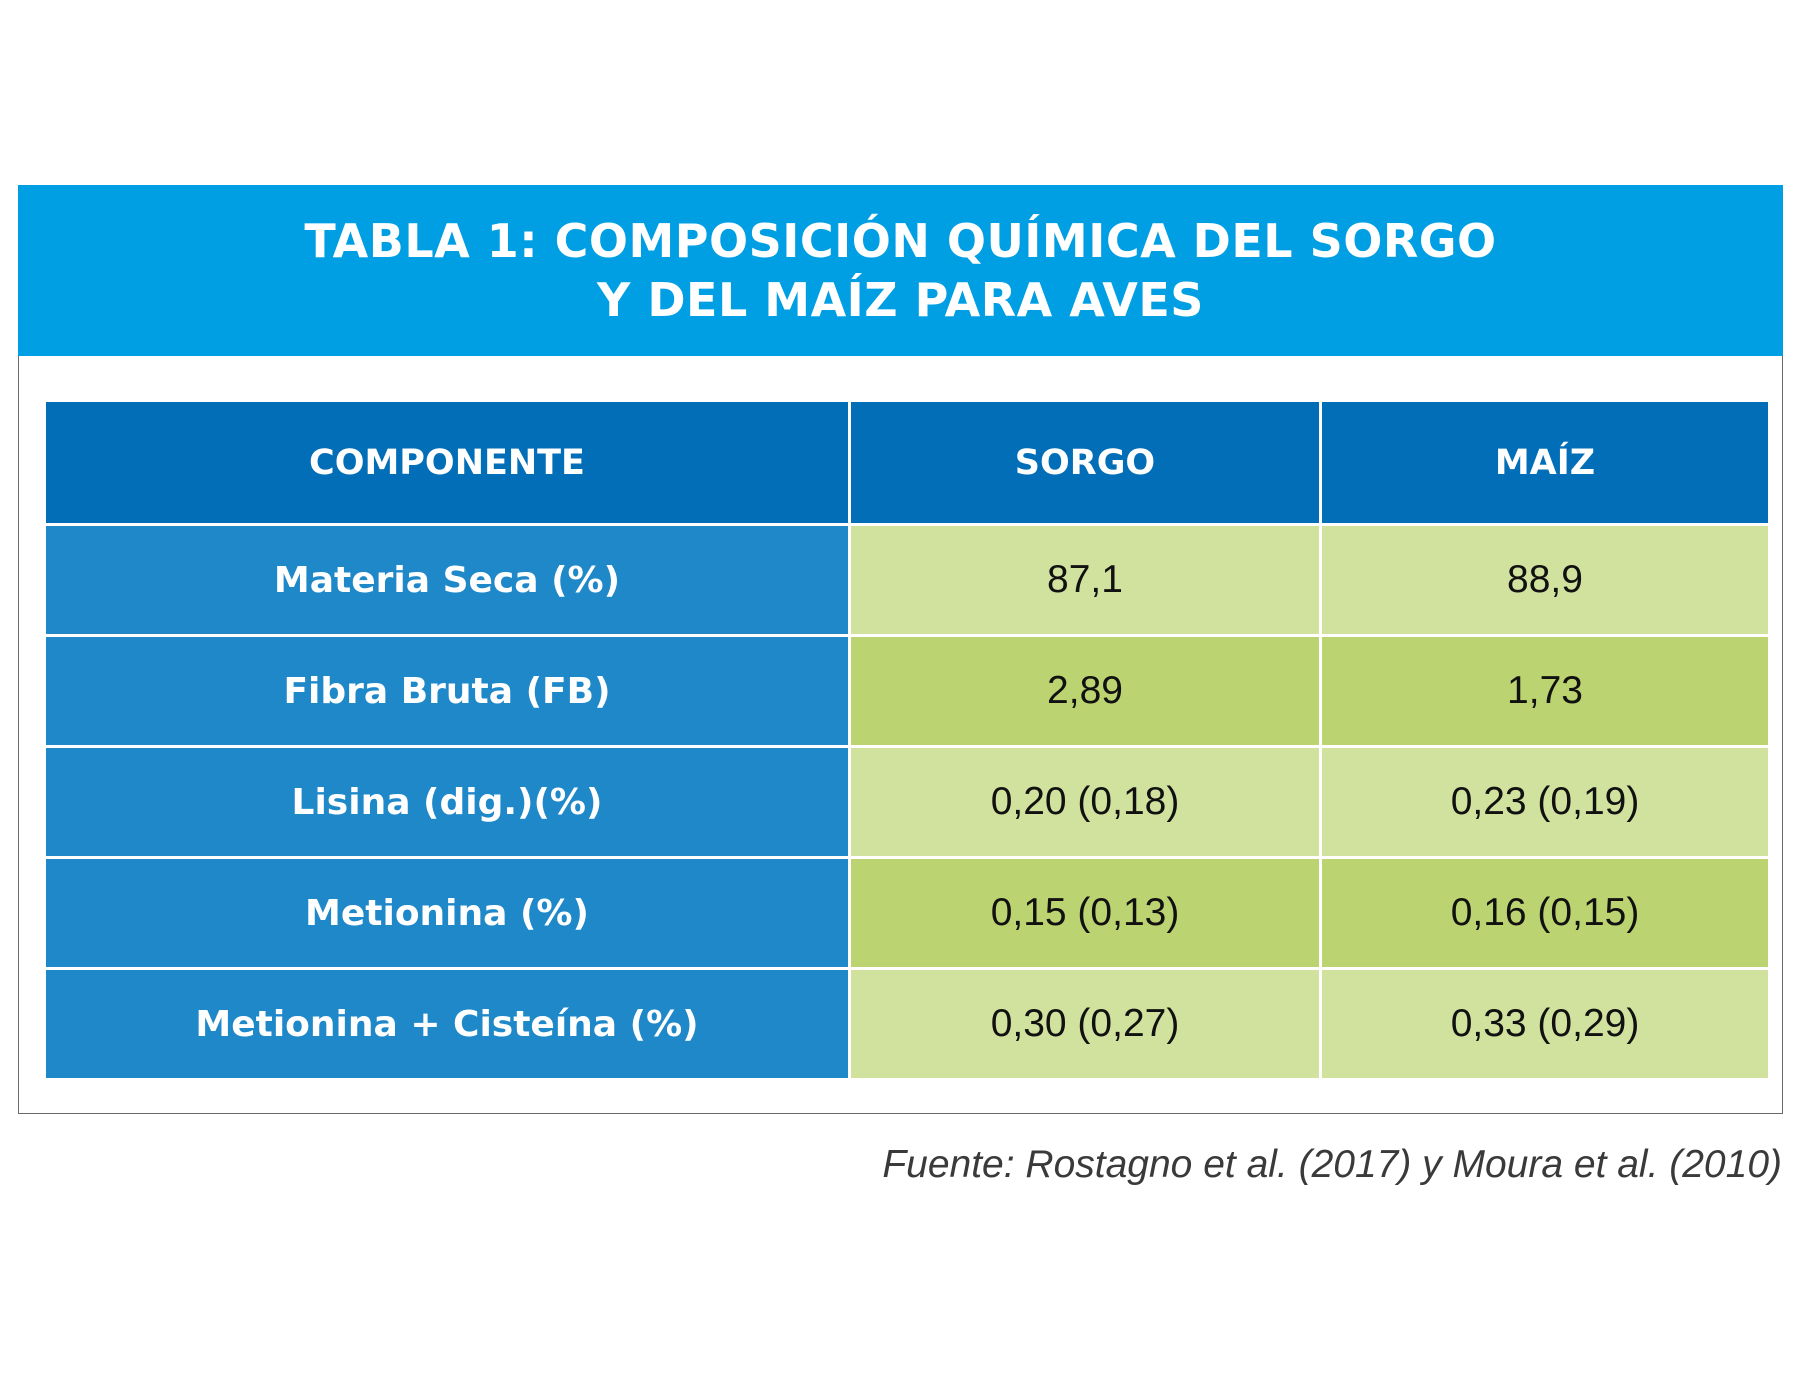 Image resolution: width=1800 pixels, height=1400 pixels. What do you see at coordinates (1085, 580) in the screenshot?
I see `cell-sorgo-materia-seca: 87,1` at bounding box center [1085, 580].